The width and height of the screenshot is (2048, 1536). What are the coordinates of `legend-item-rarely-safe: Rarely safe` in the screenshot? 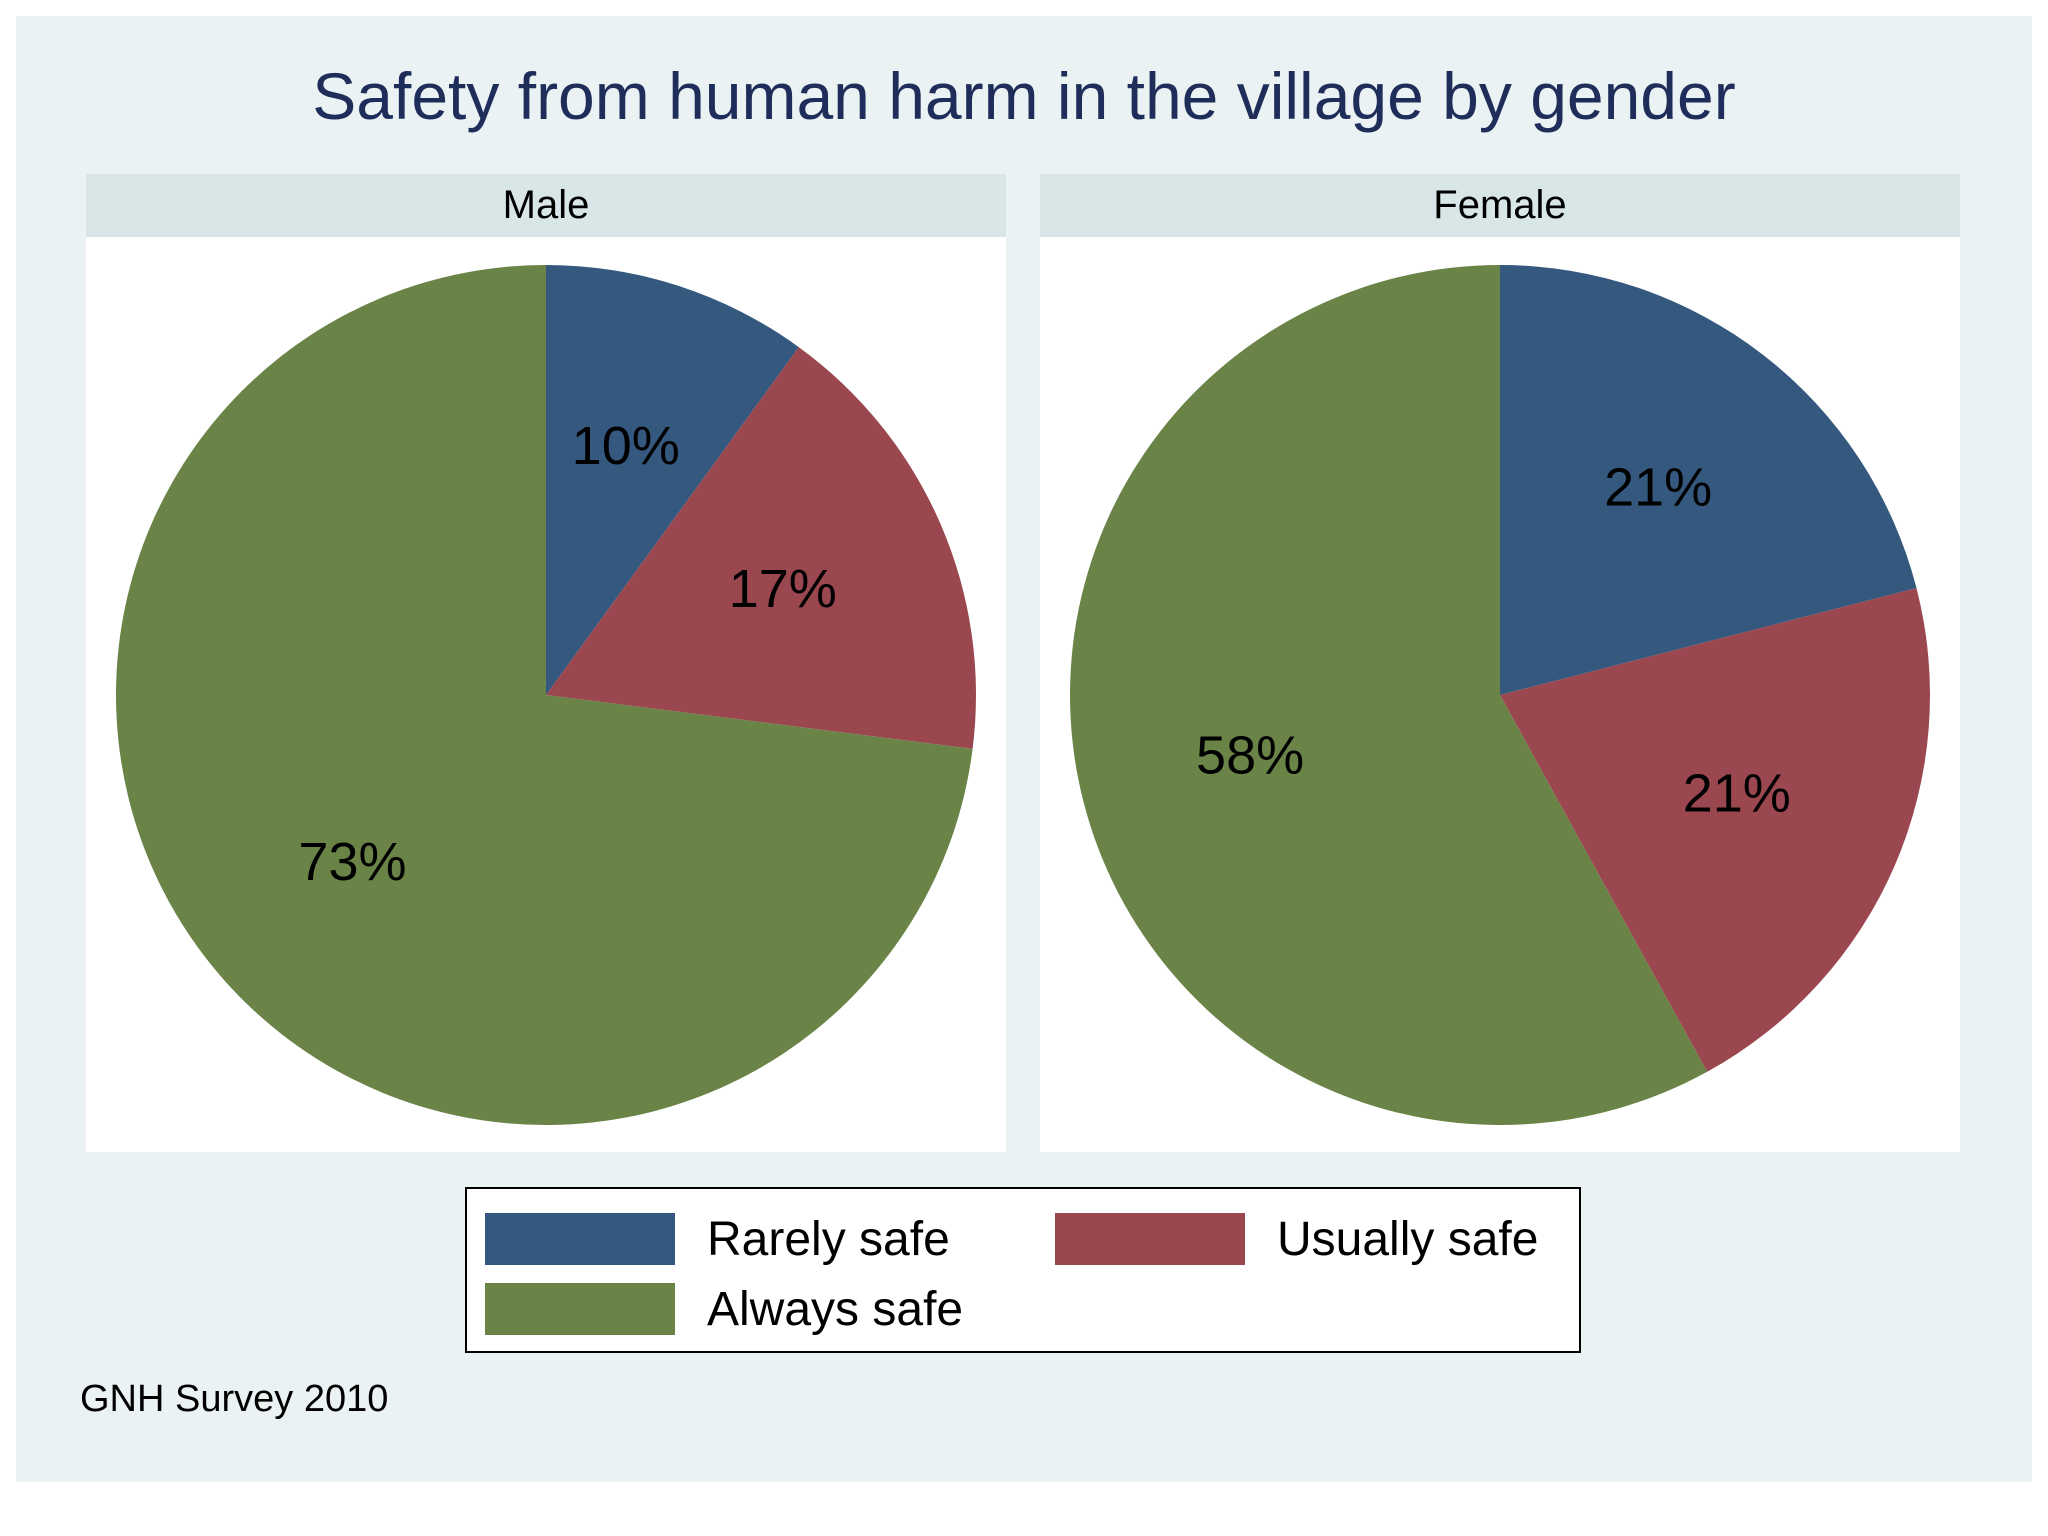 It's located at (717, 1239).